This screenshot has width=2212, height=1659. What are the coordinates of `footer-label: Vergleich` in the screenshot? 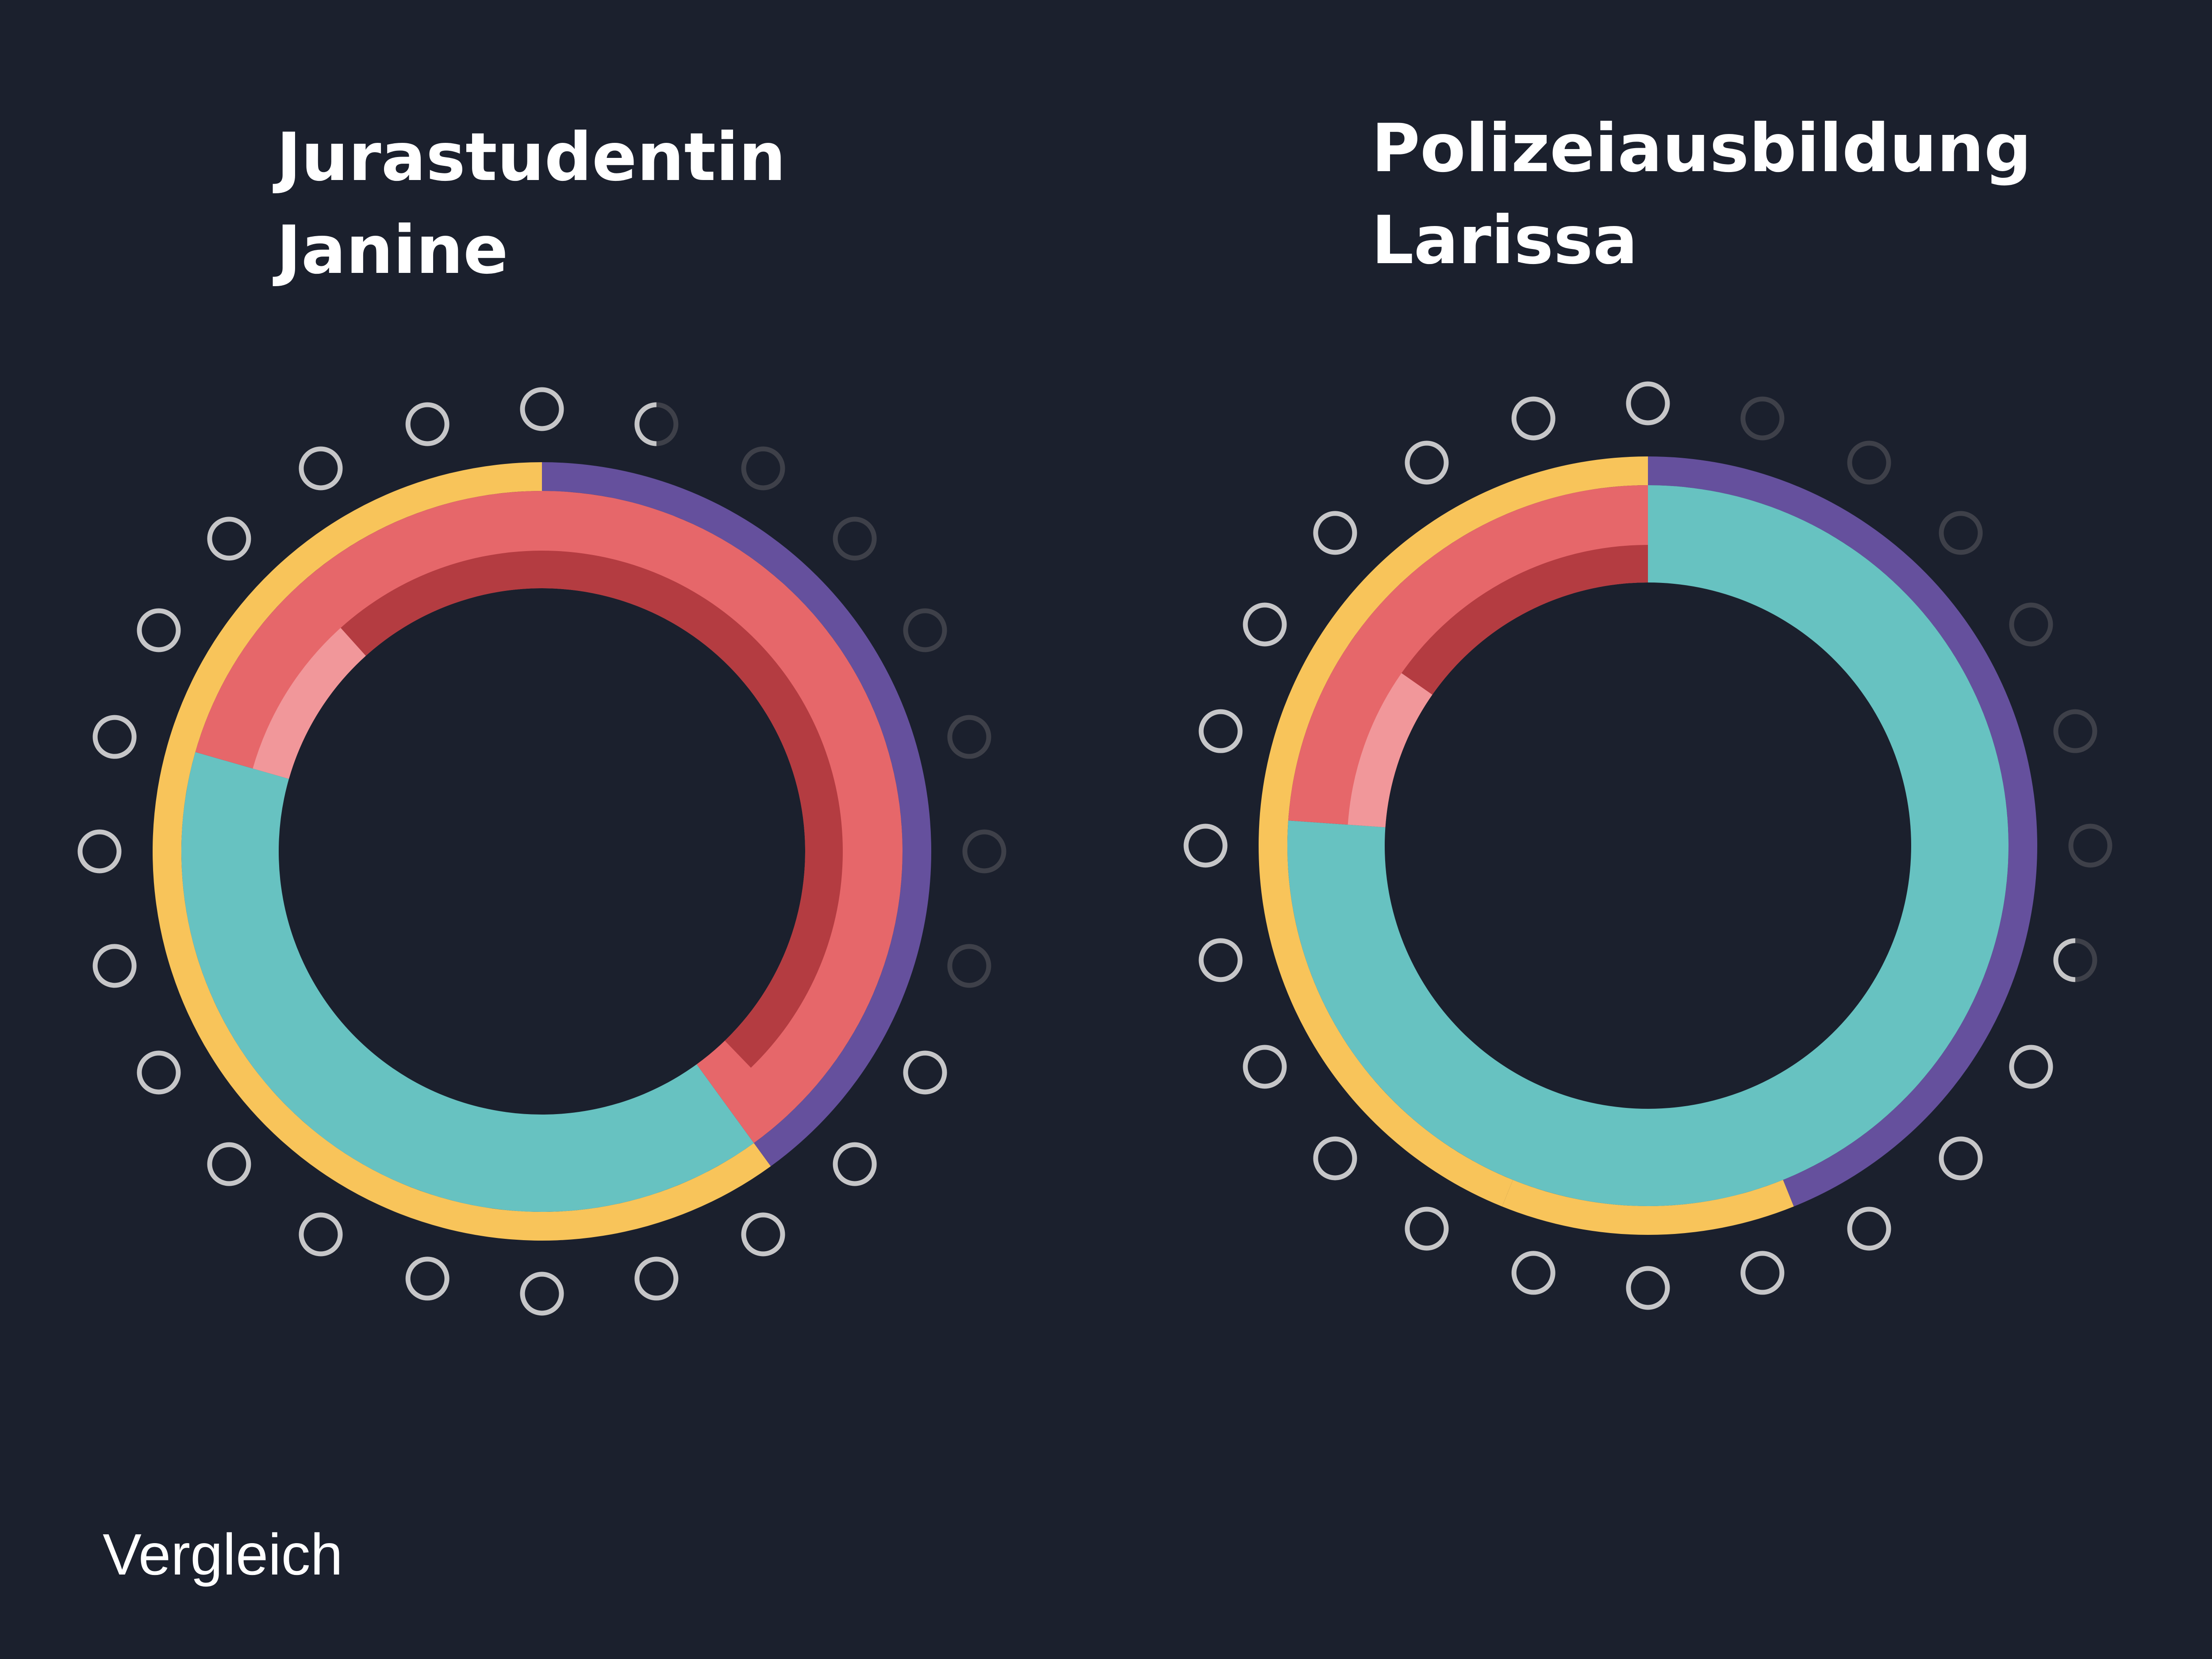 It's located at (223, 1554).